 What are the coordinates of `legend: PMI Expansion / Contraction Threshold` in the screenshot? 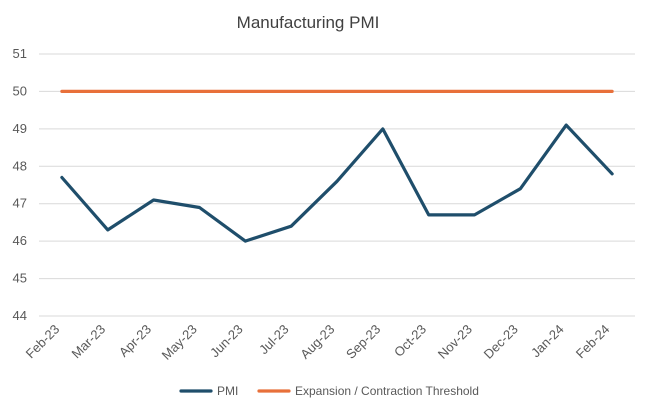 It's located at (329, 391).